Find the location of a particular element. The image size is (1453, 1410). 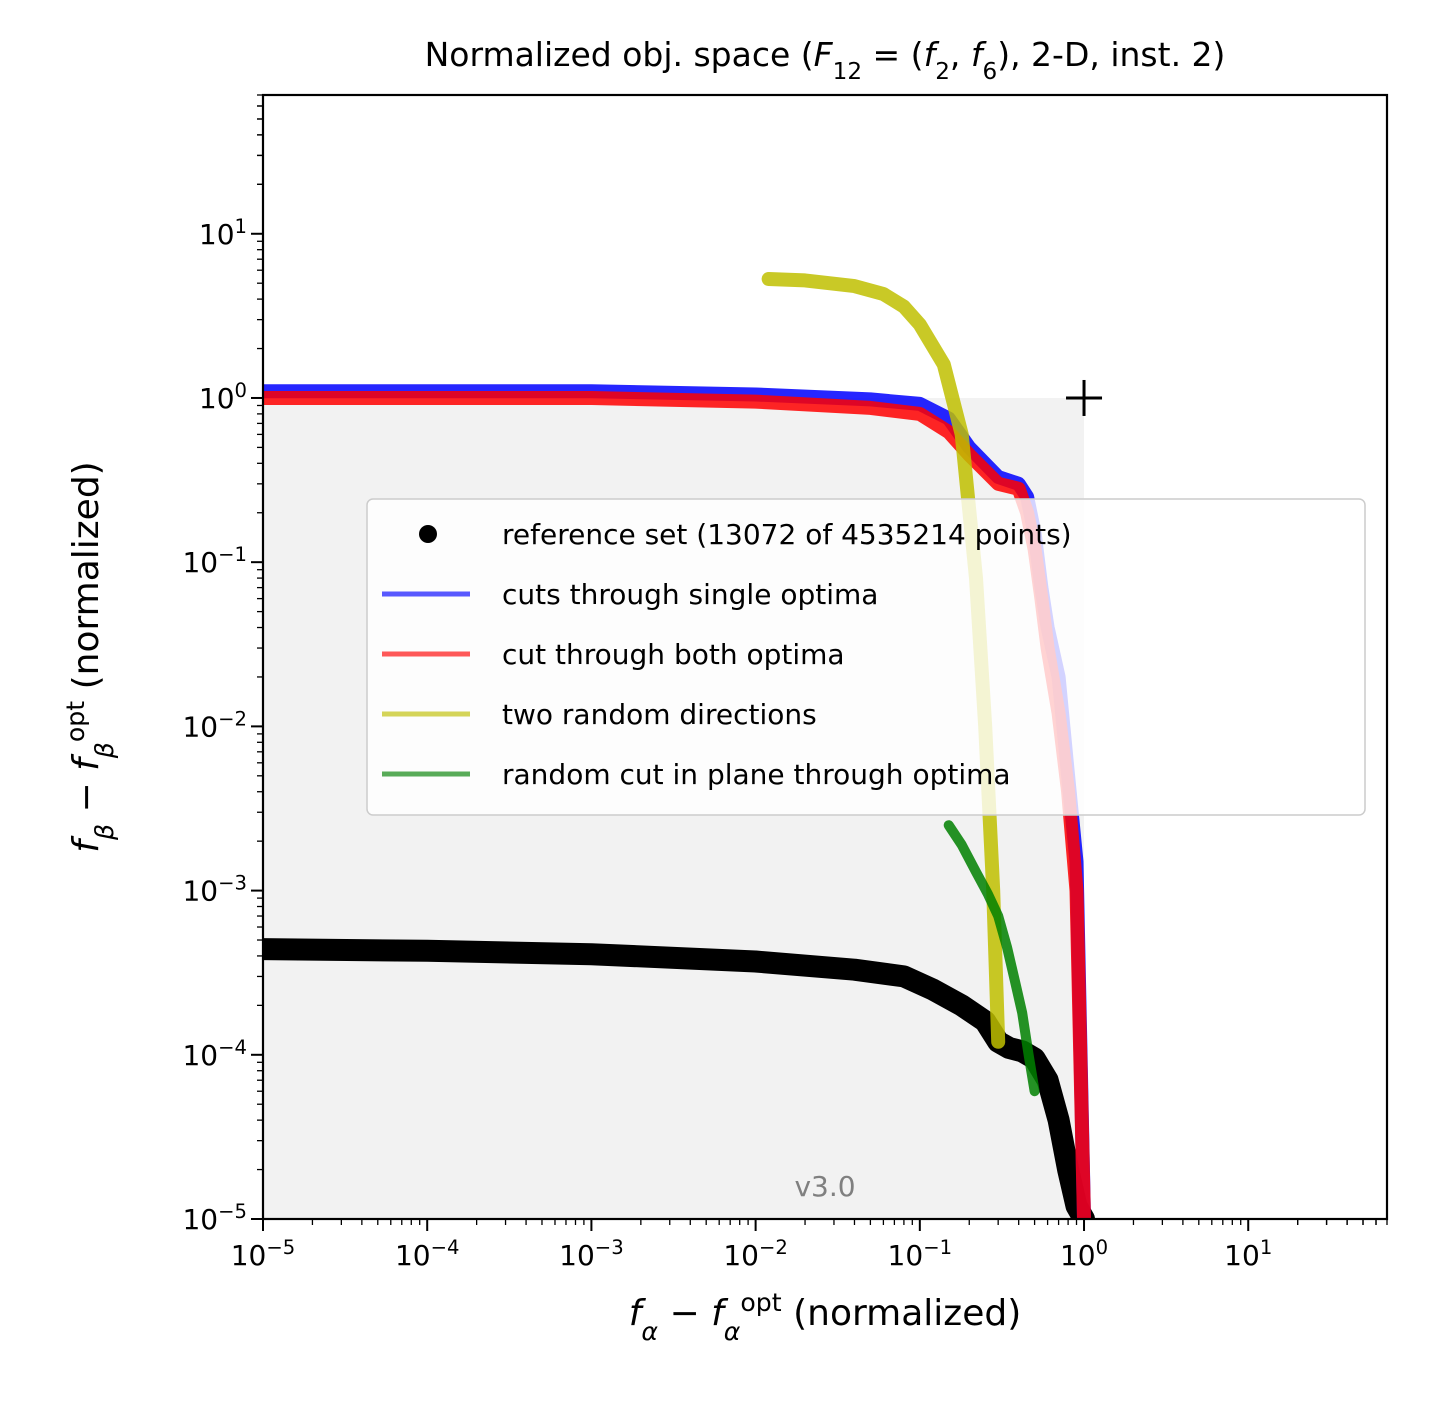

y-tick-label: 10¹ is located at coordinates (223, 232).